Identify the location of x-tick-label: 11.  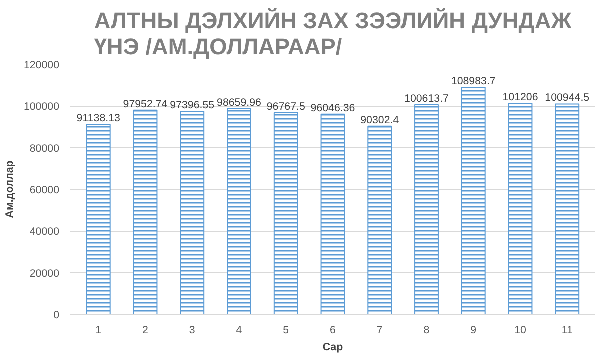
(567, 330).